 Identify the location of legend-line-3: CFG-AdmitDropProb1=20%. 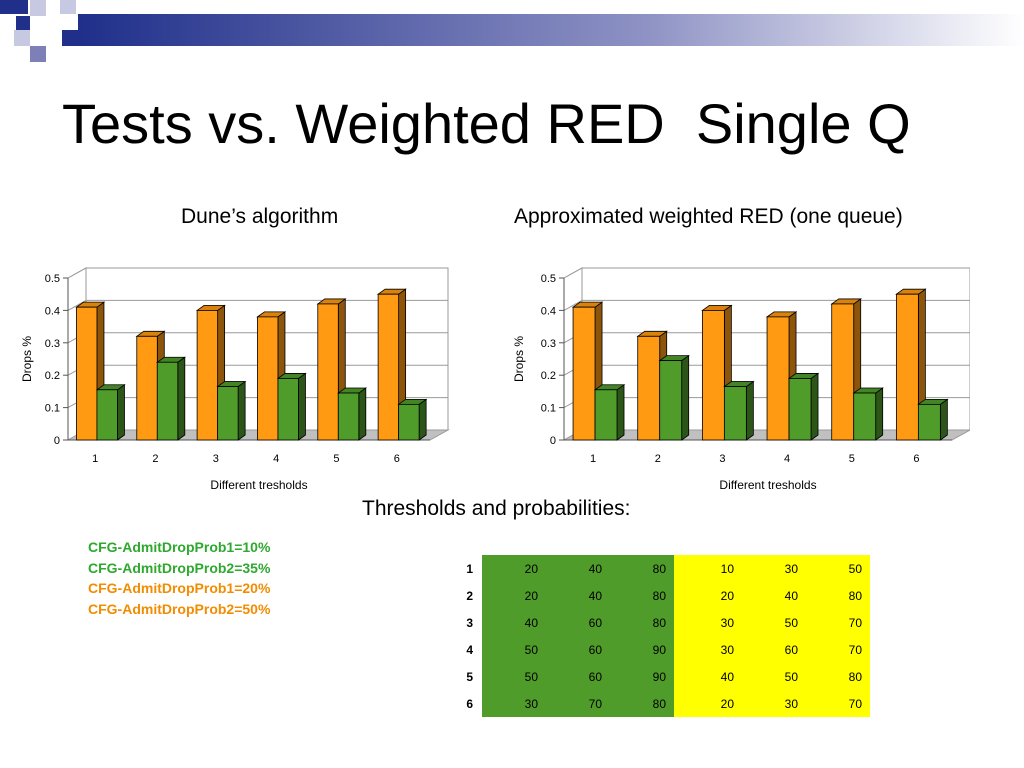
(179, 588).